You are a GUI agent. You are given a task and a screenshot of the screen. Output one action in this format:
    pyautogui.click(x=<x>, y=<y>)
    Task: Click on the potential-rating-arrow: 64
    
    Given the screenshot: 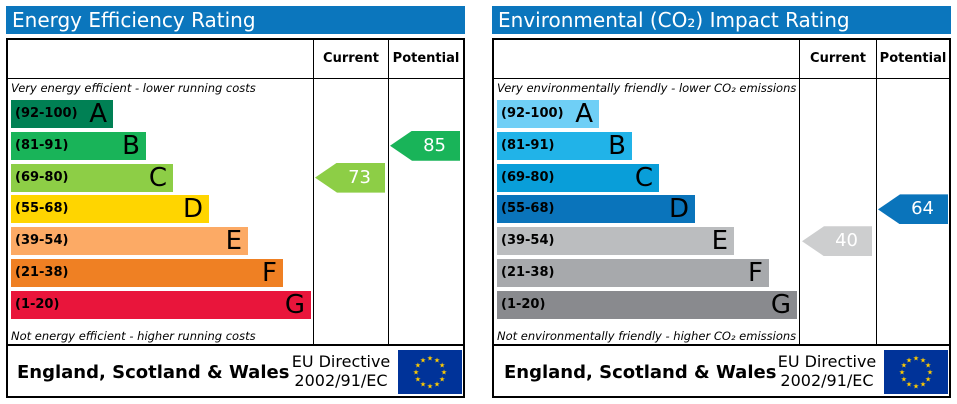 What is the action you would take?
    pyautogui.click(x=913, y=209)
    